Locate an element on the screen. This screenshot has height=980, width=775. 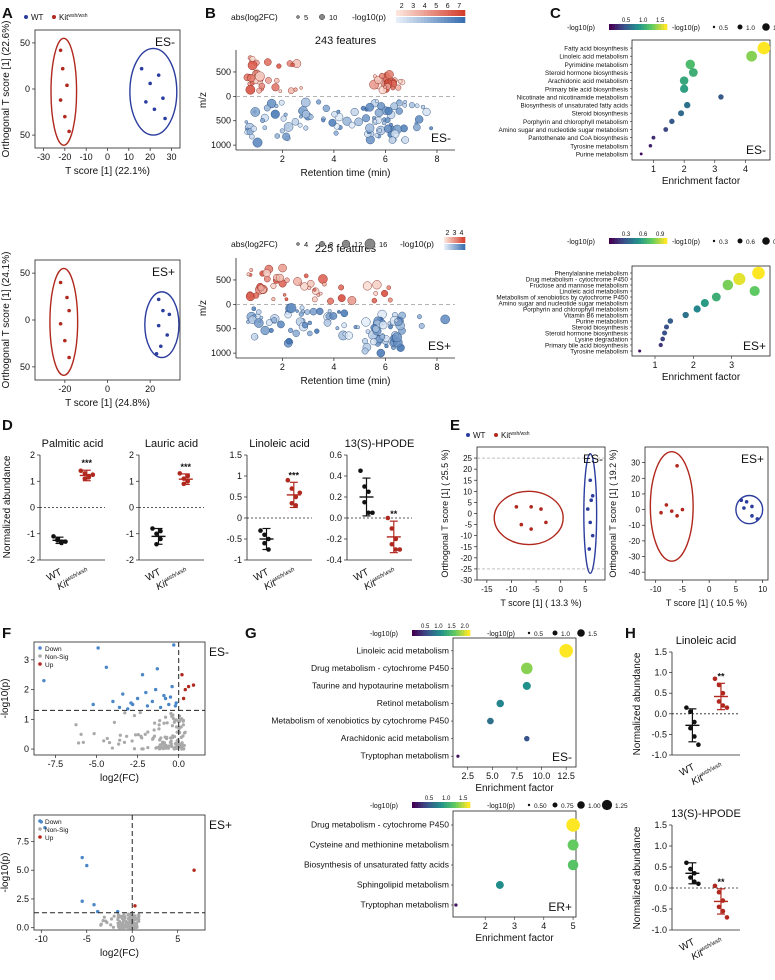
x-axis-label: log2(FC) is located at coordinates (119, 778).